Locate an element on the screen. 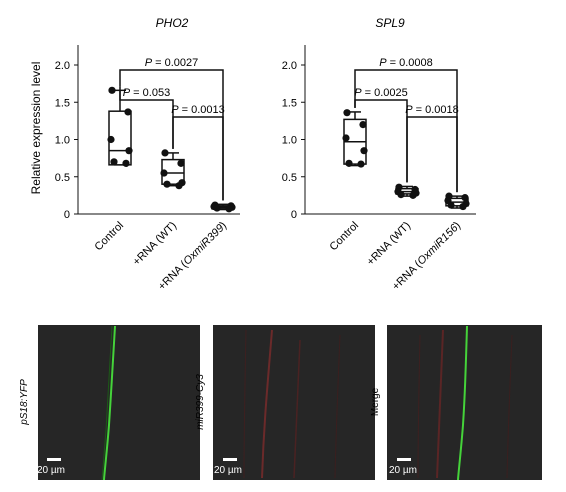 The width and height of the screenshot is (566, 492). micrograph-panel-yfp: 20 µm pS18:YFP is located at coordinates (109, 403).